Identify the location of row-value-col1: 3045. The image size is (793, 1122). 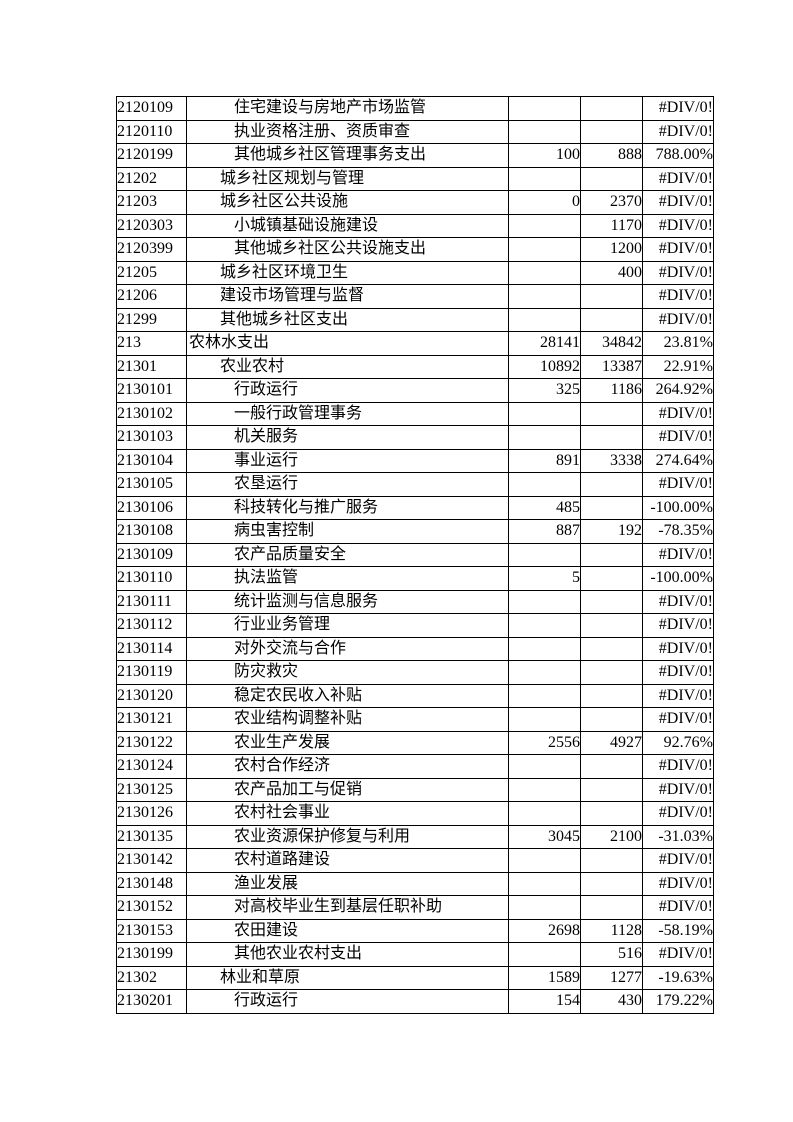
(544, 836).